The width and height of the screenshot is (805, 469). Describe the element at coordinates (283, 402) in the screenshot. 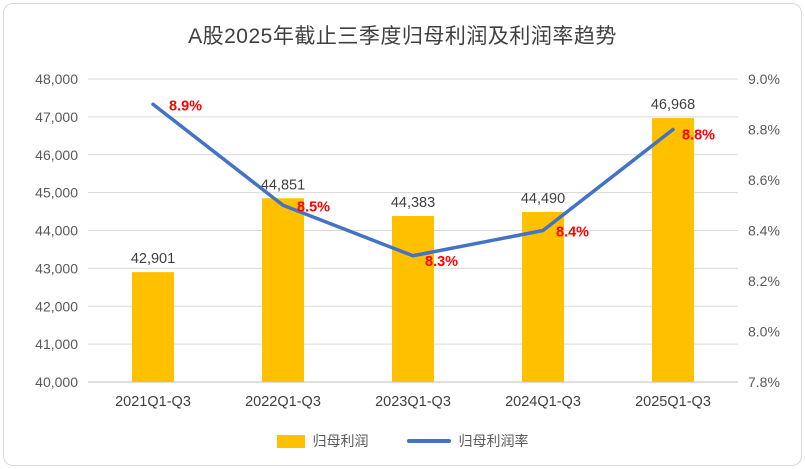

I see `x-tick-label: 2022Q1-Q3` at that location.